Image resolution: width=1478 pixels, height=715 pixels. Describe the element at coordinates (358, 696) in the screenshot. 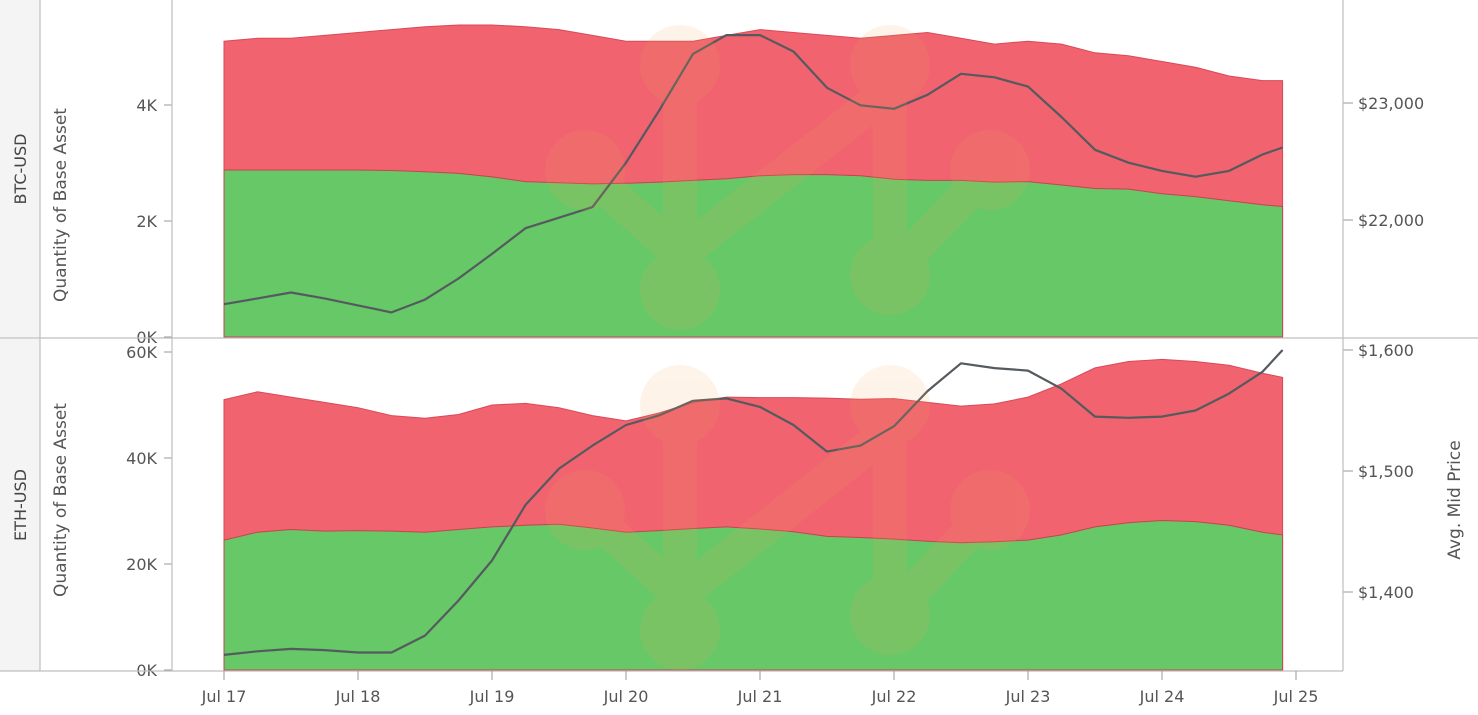

I see `x-tick-label: Jul 18` at that location.